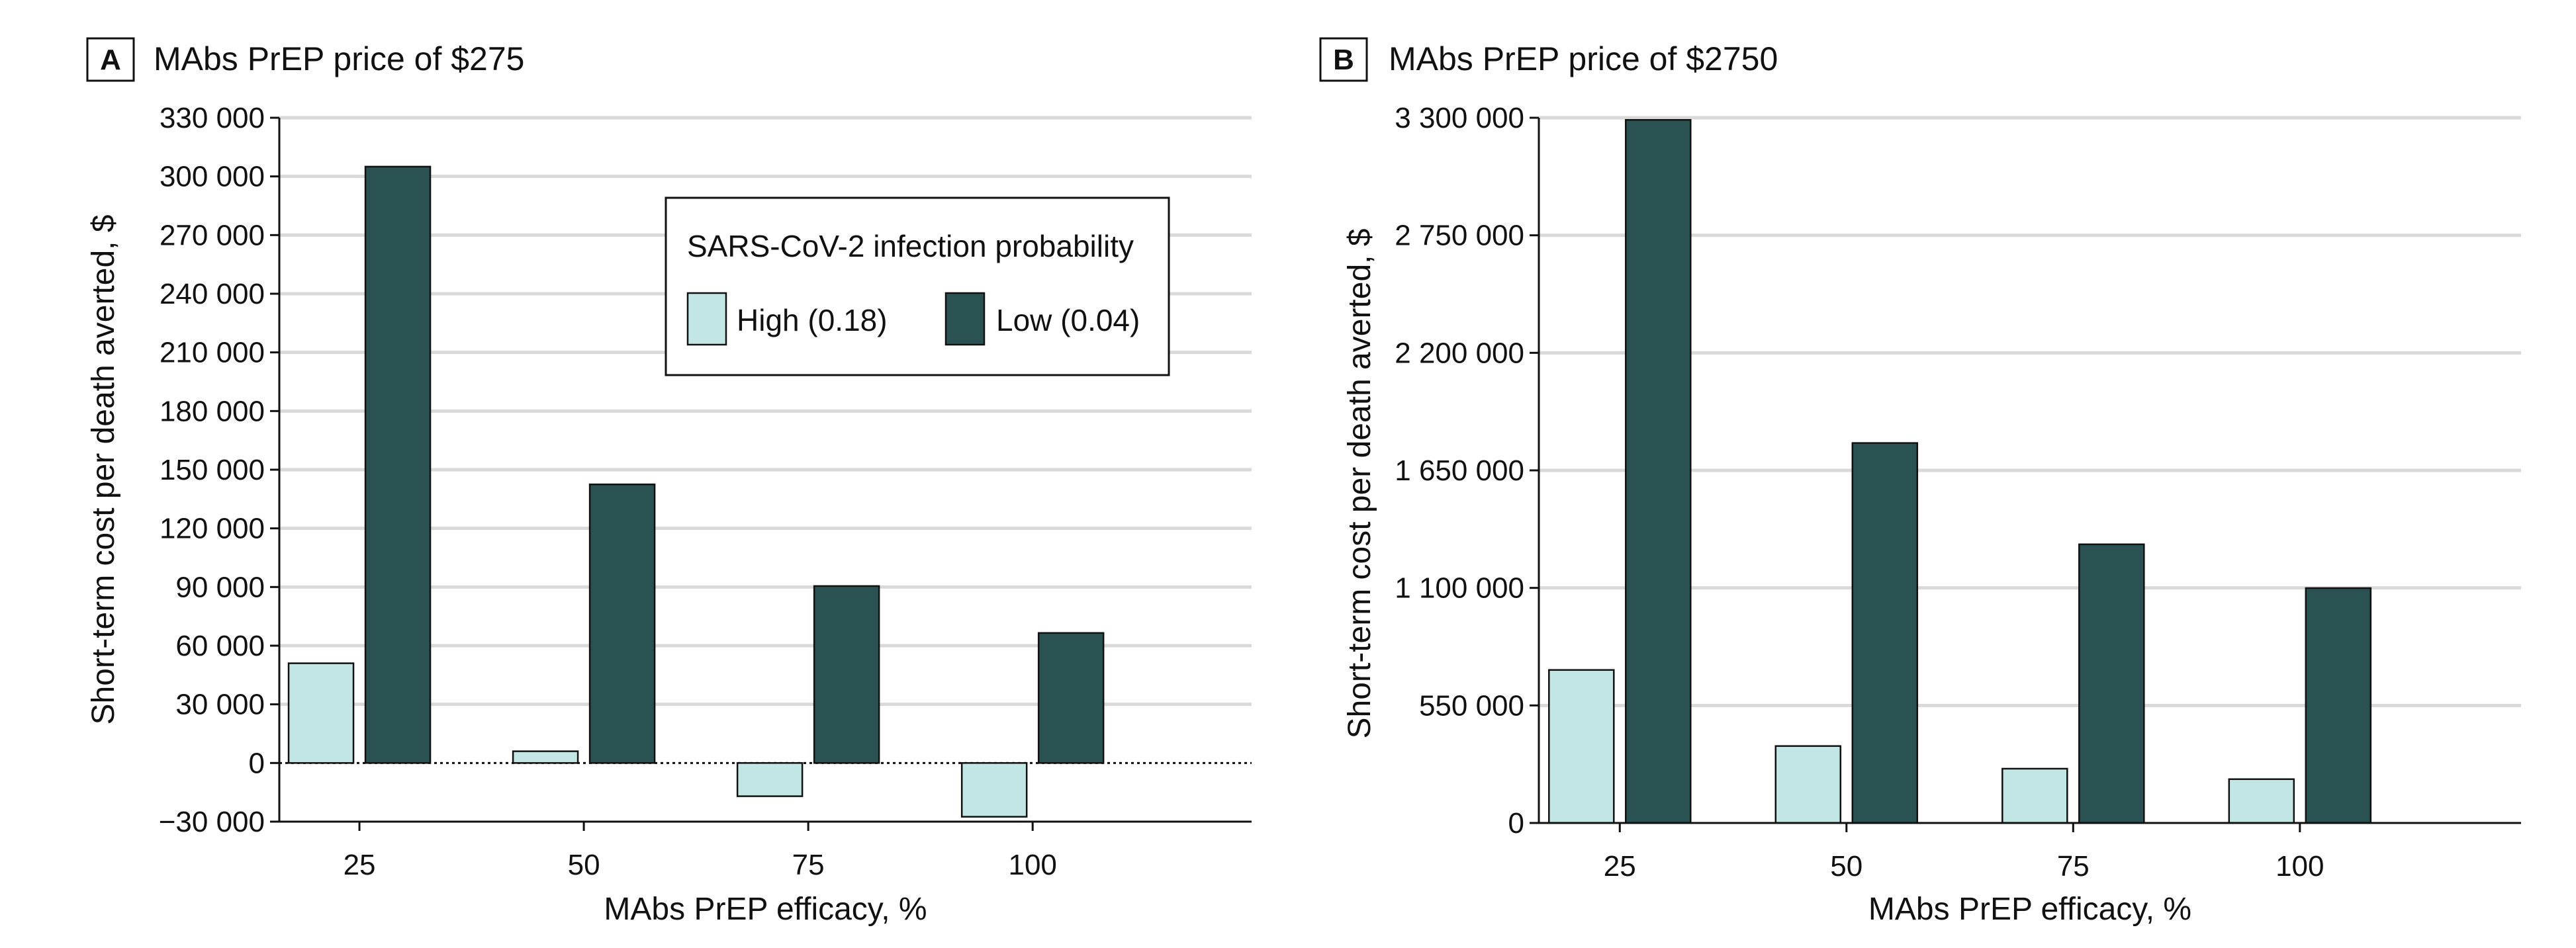 This screenshot has height=948, width=2576. Describe the element at coordinates (213, 470) in the screenshot. I see `panel-a-ytick-label: 150 000` at that location.